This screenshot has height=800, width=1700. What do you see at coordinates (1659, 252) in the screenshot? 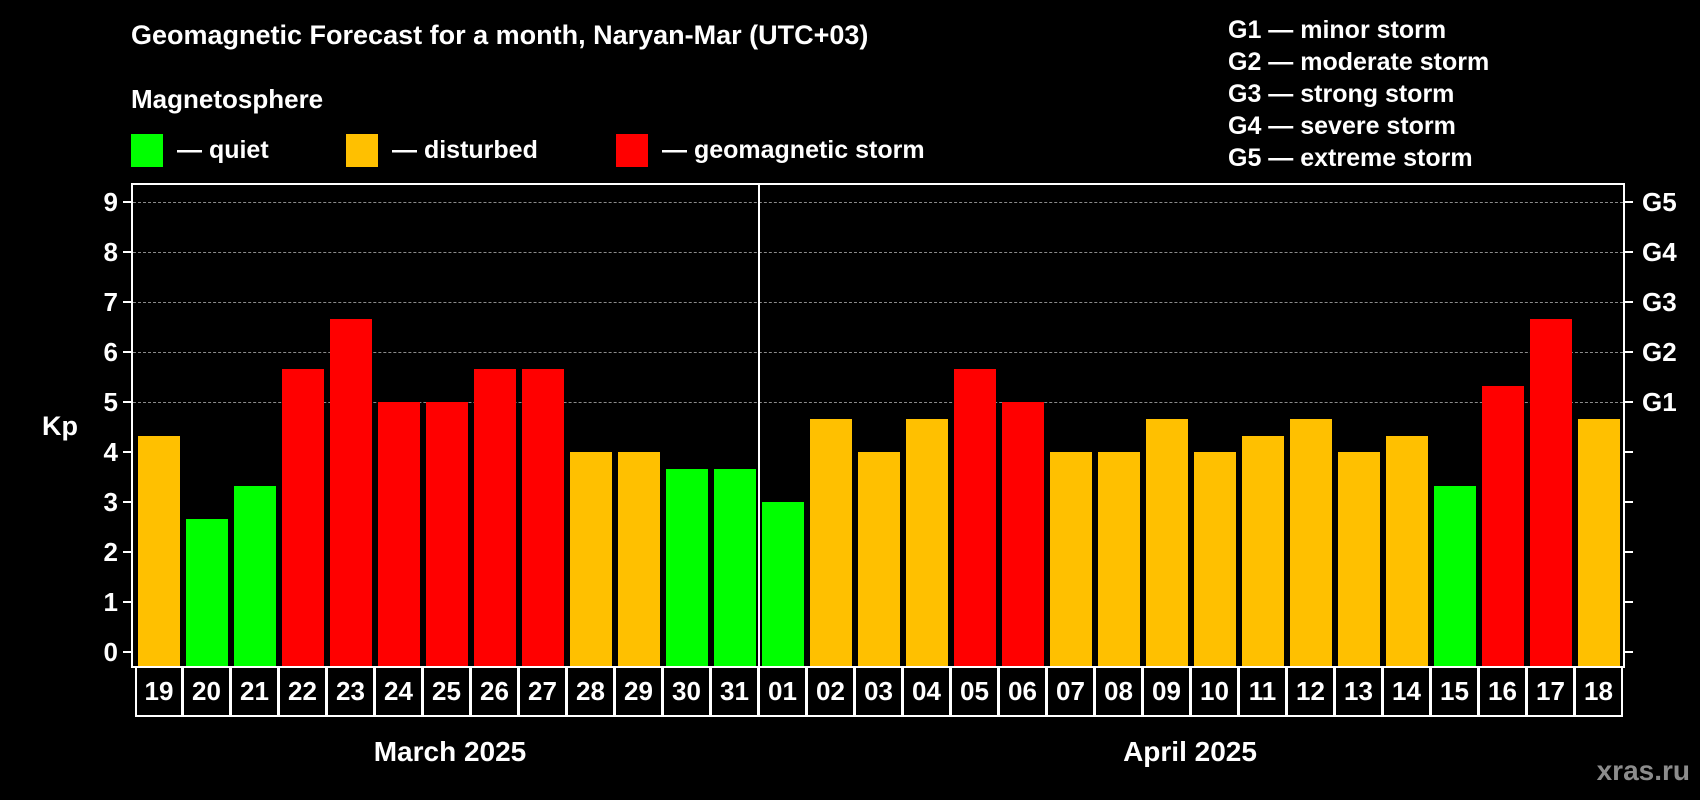
I see `g-tick-label: G4` at bounding box center [1659, 252].